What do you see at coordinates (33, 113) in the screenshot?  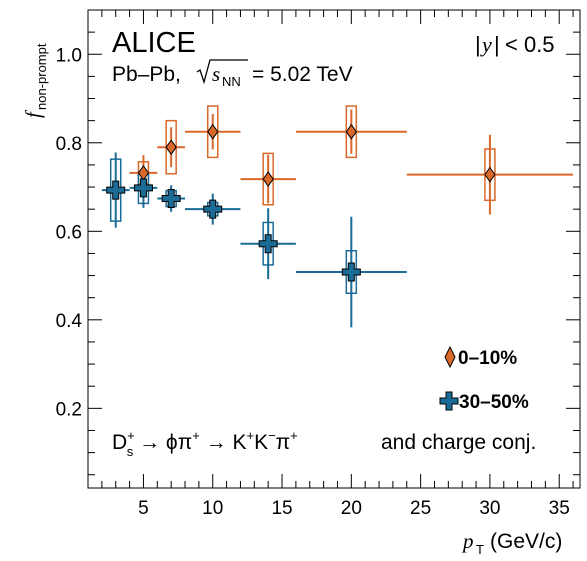 I see `y-axis-symbol: f` at bounding box center [33, 113].